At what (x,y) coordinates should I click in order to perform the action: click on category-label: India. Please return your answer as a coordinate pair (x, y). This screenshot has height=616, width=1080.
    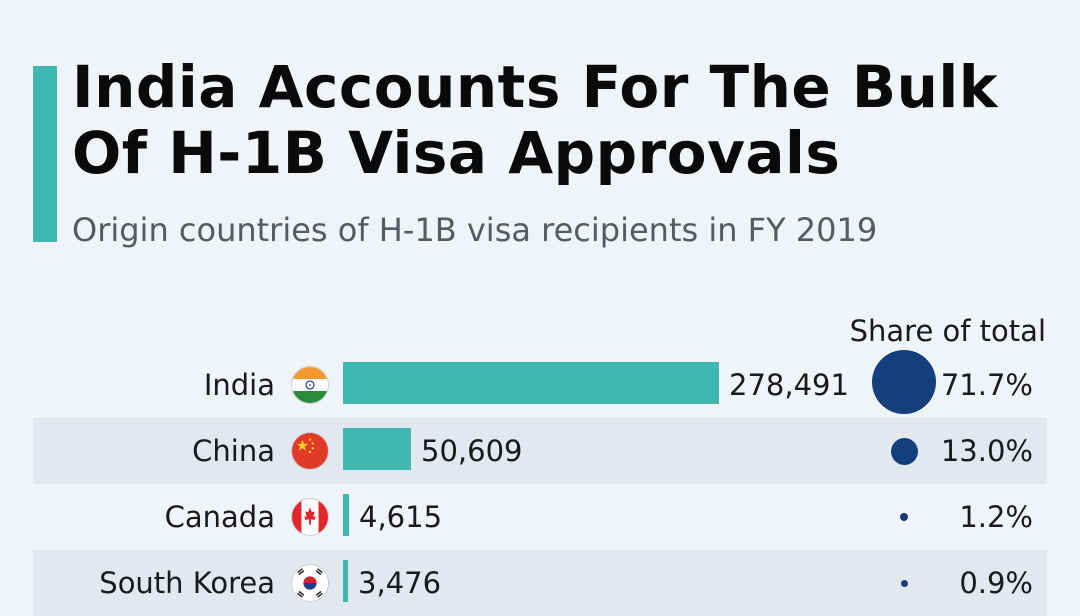
    Looking at the image, I should click on (239, 385).